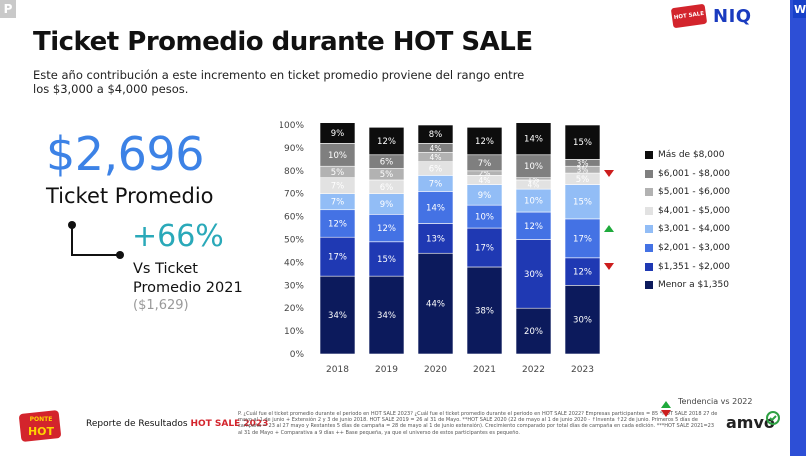 This screenshot has height=456, width=806. What do you see at coordinates (694, 266) in the screenshot?
I see `legend-label: $1,351 - $2,000` at bounding box center [694, 266].